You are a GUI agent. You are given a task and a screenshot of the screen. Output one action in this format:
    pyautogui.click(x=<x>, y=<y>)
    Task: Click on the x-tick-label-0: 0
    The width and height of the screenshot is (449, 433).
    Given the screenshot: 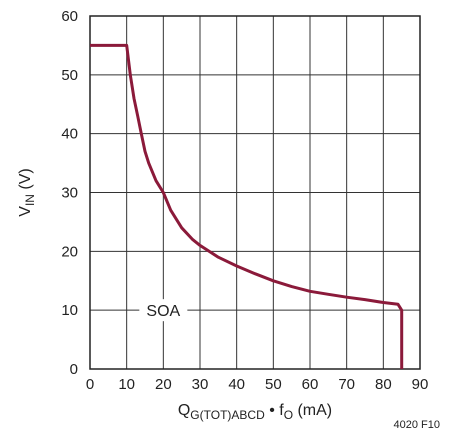 What is the action you would take?
    pyautogui.click(x=90, y=384)
    